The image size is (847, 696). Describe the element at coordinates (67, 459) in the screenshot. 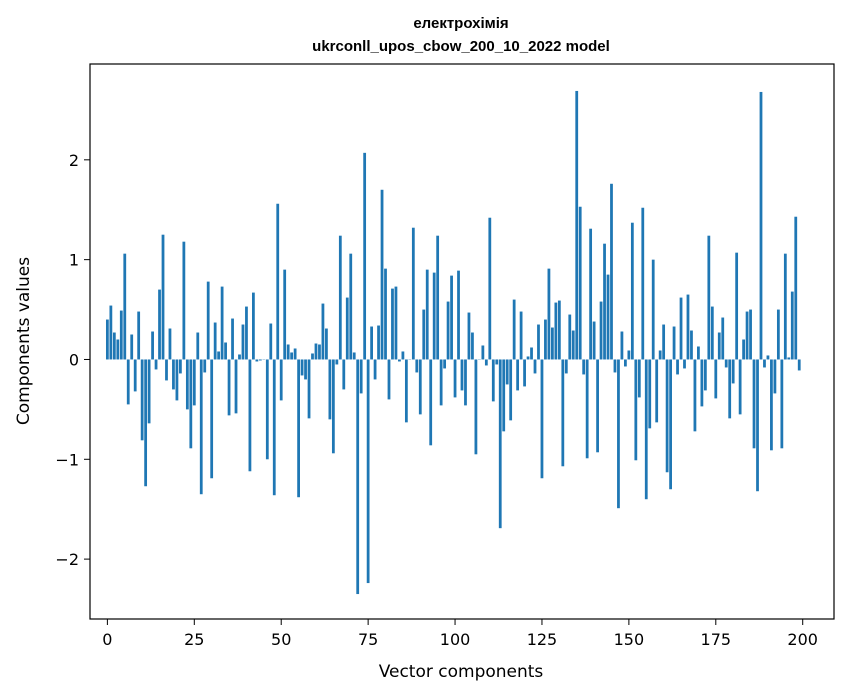

I see `y-tick-label--1: −1` at that location.